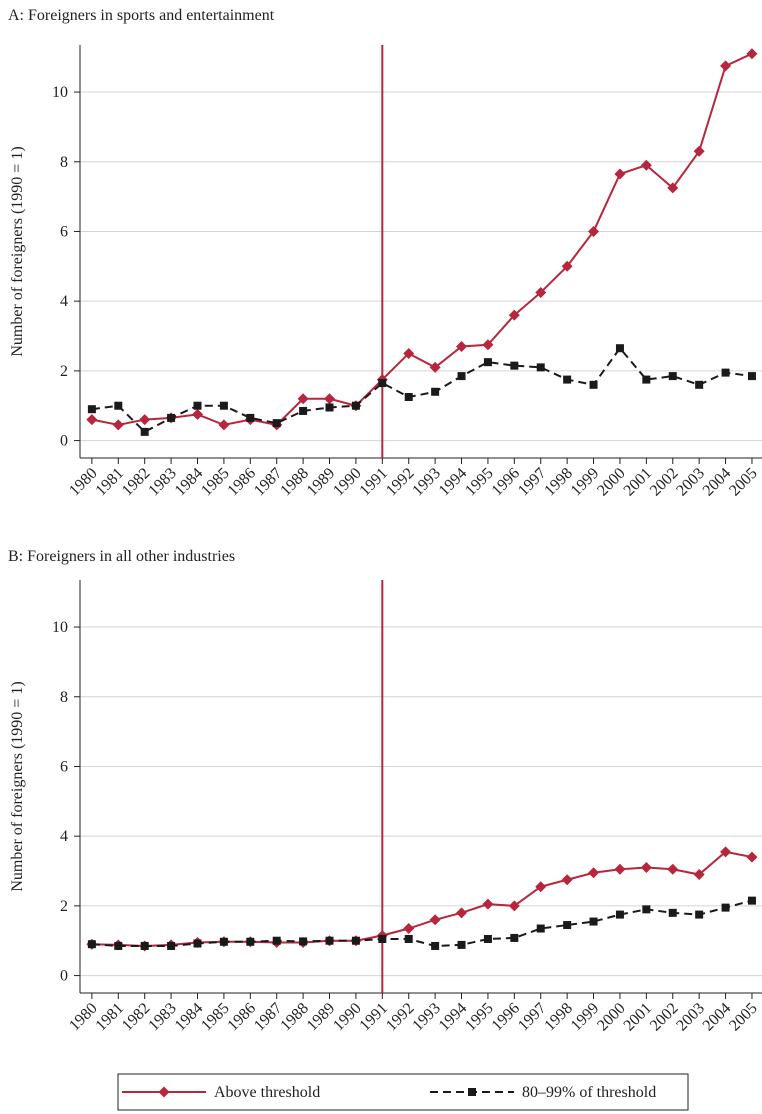 This screenshot has height=1114, width=762. Describe the element at coordinates (347, 482) in the screenshot. I see `x-tick-label: 1990` at that location.